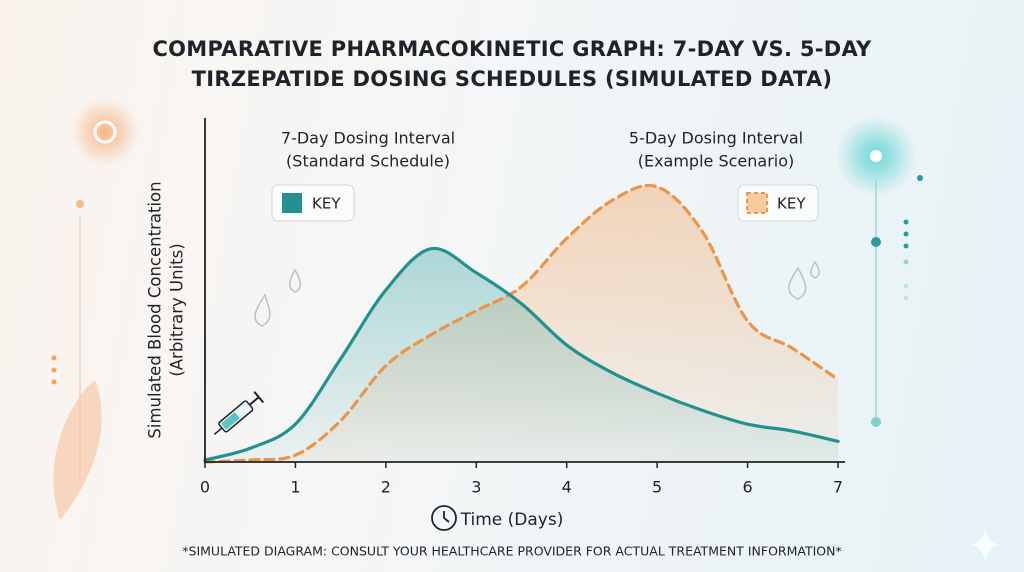  What do you see at coordinates (177, 309) in the screenshot?
I see `y-axis-label-line: (Arbitrary Units)` at bounding box center [177, 309].